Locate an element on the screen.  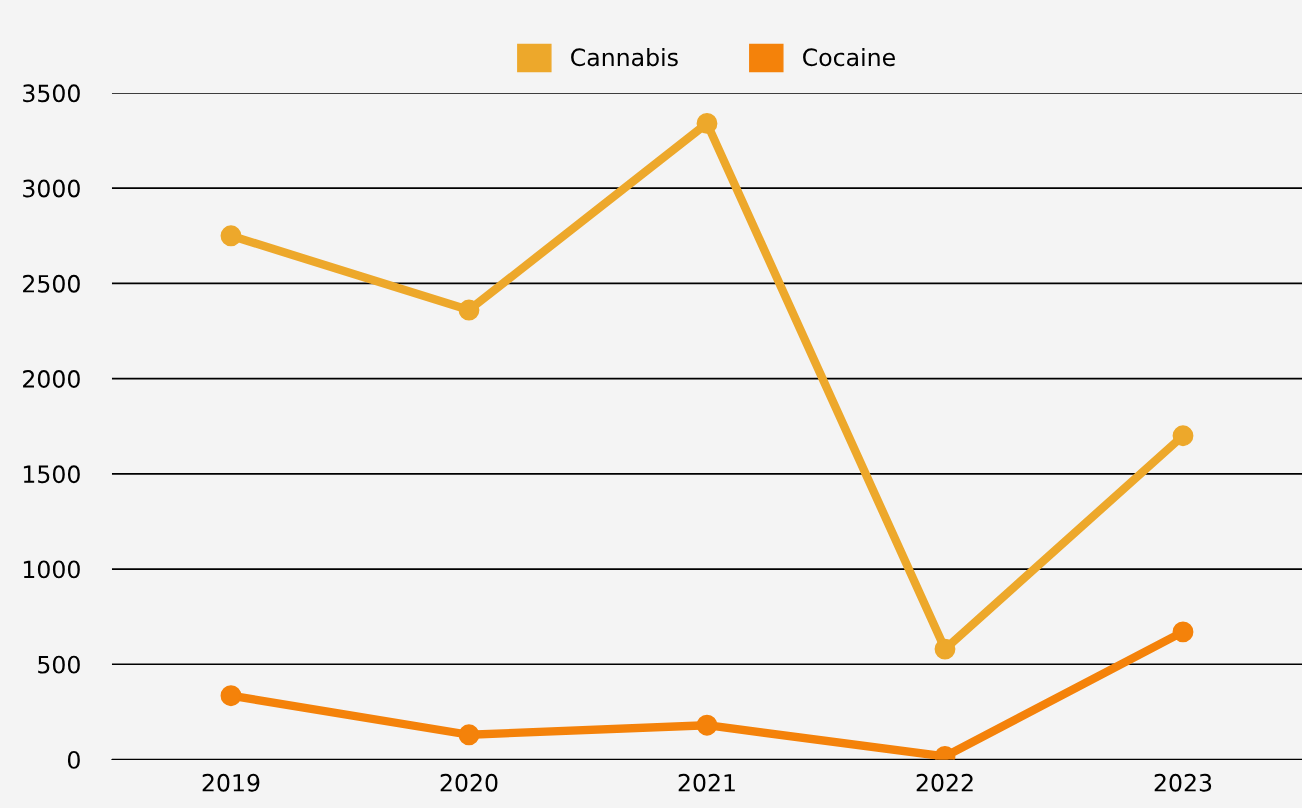
y-tick-label: 3000 is located at coordinates (51, 188).